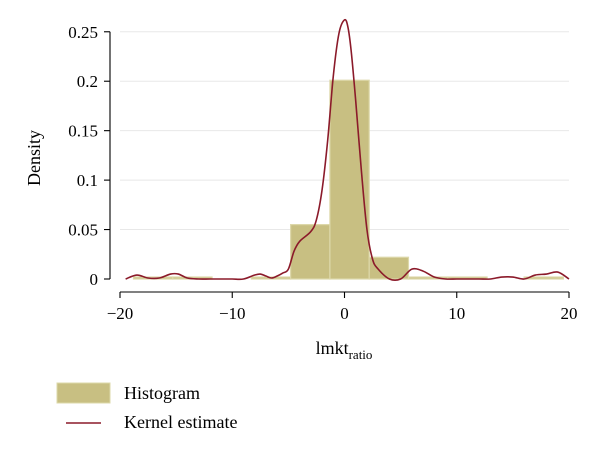  I want to click on y-tick-label: 0.05, so click(83, 230).